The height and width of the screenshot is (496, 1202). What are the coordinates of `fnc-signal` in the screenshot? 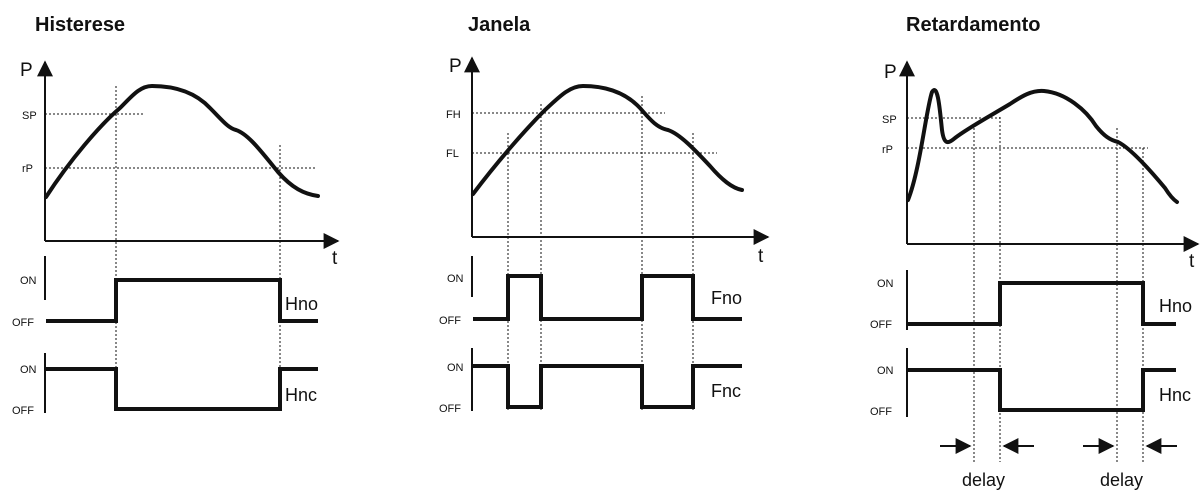 It's located at (607, 386).